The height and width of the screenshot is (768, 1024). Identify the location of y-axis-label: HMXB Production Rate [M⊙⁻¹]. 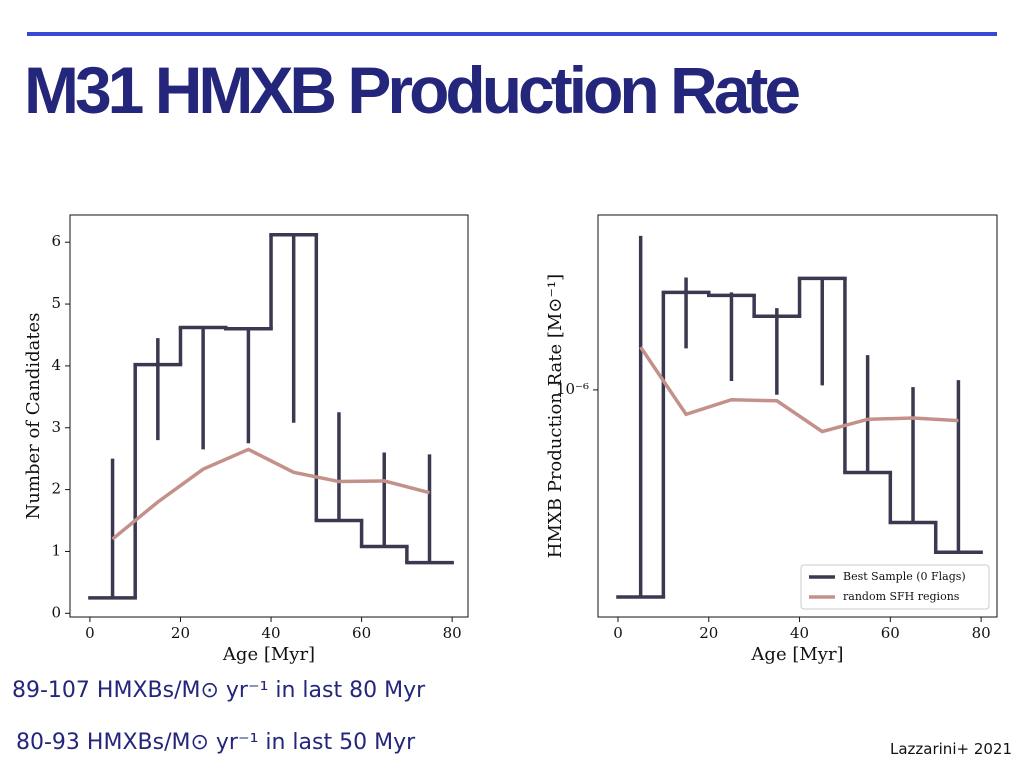
(555, 416).